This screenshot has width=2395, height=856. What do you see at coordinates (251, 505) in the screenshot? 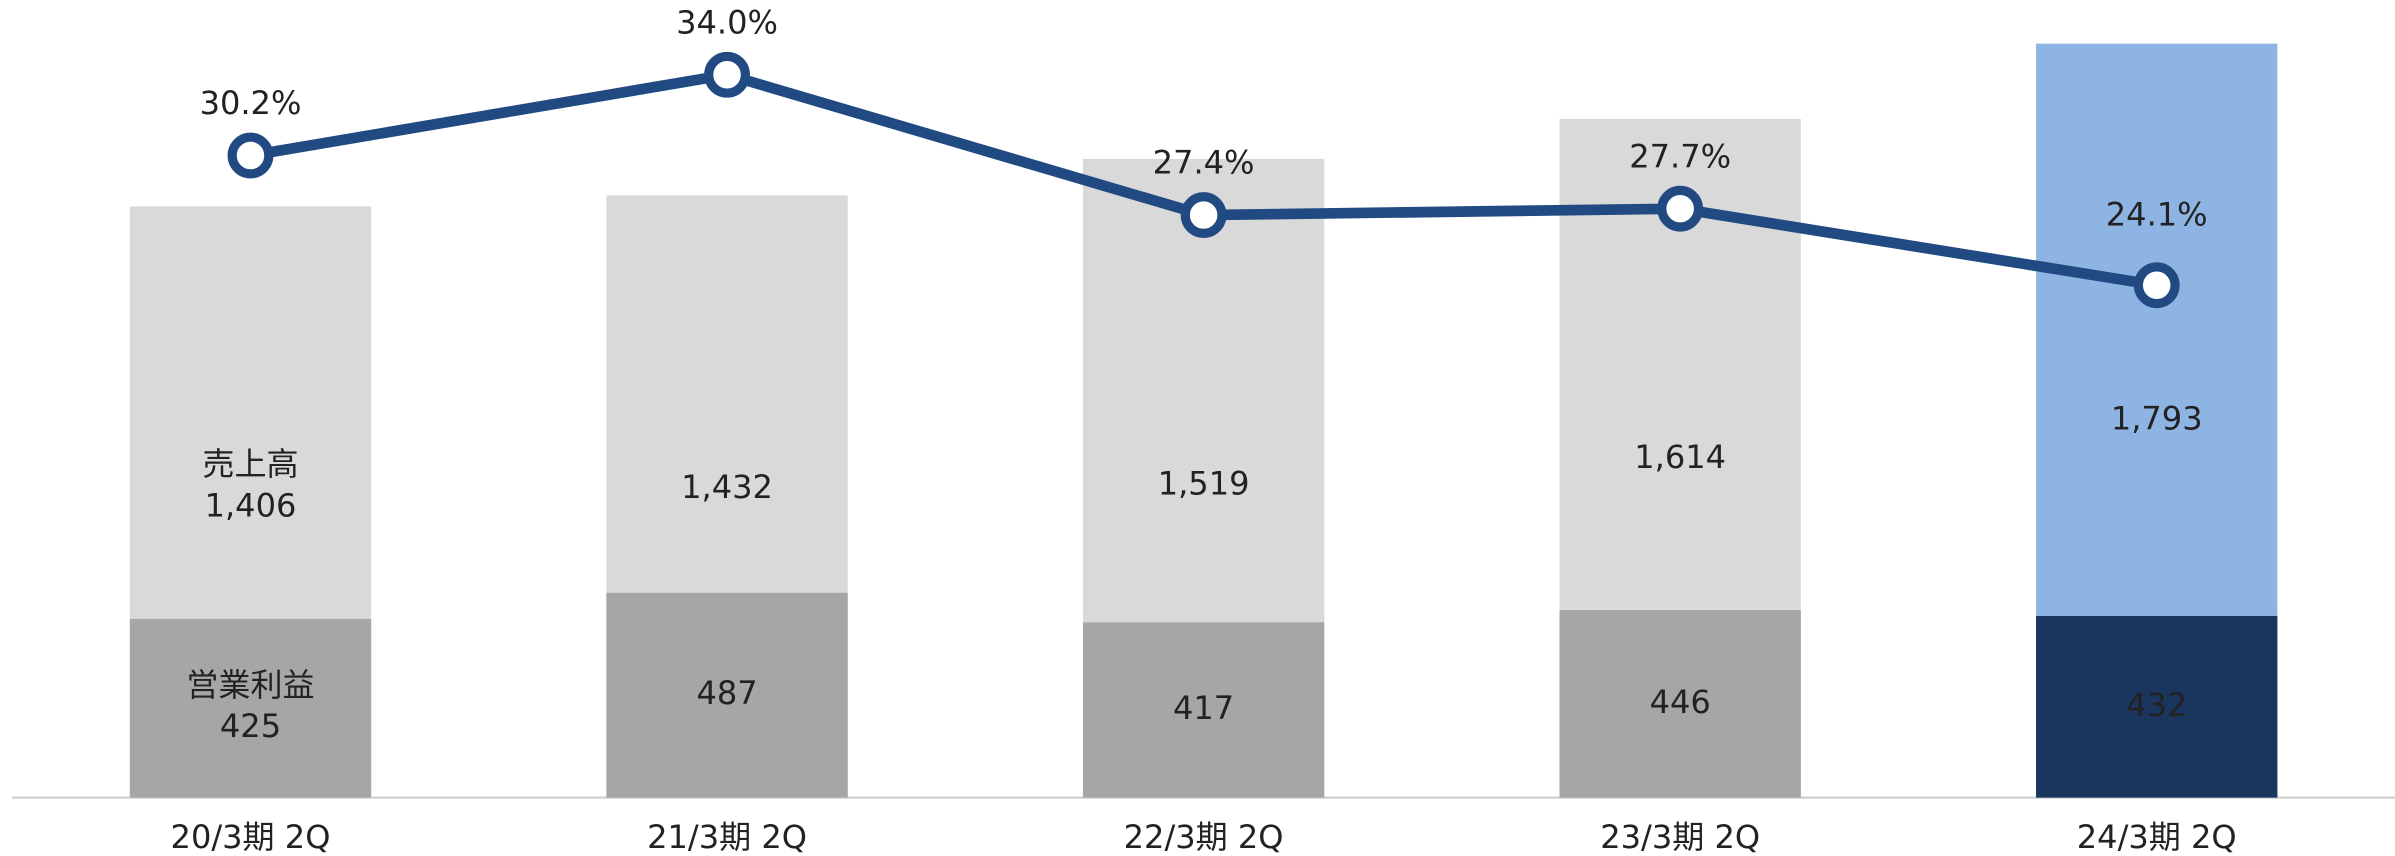
I see `sales-label: 1,406` at bounding box center [251, 505].